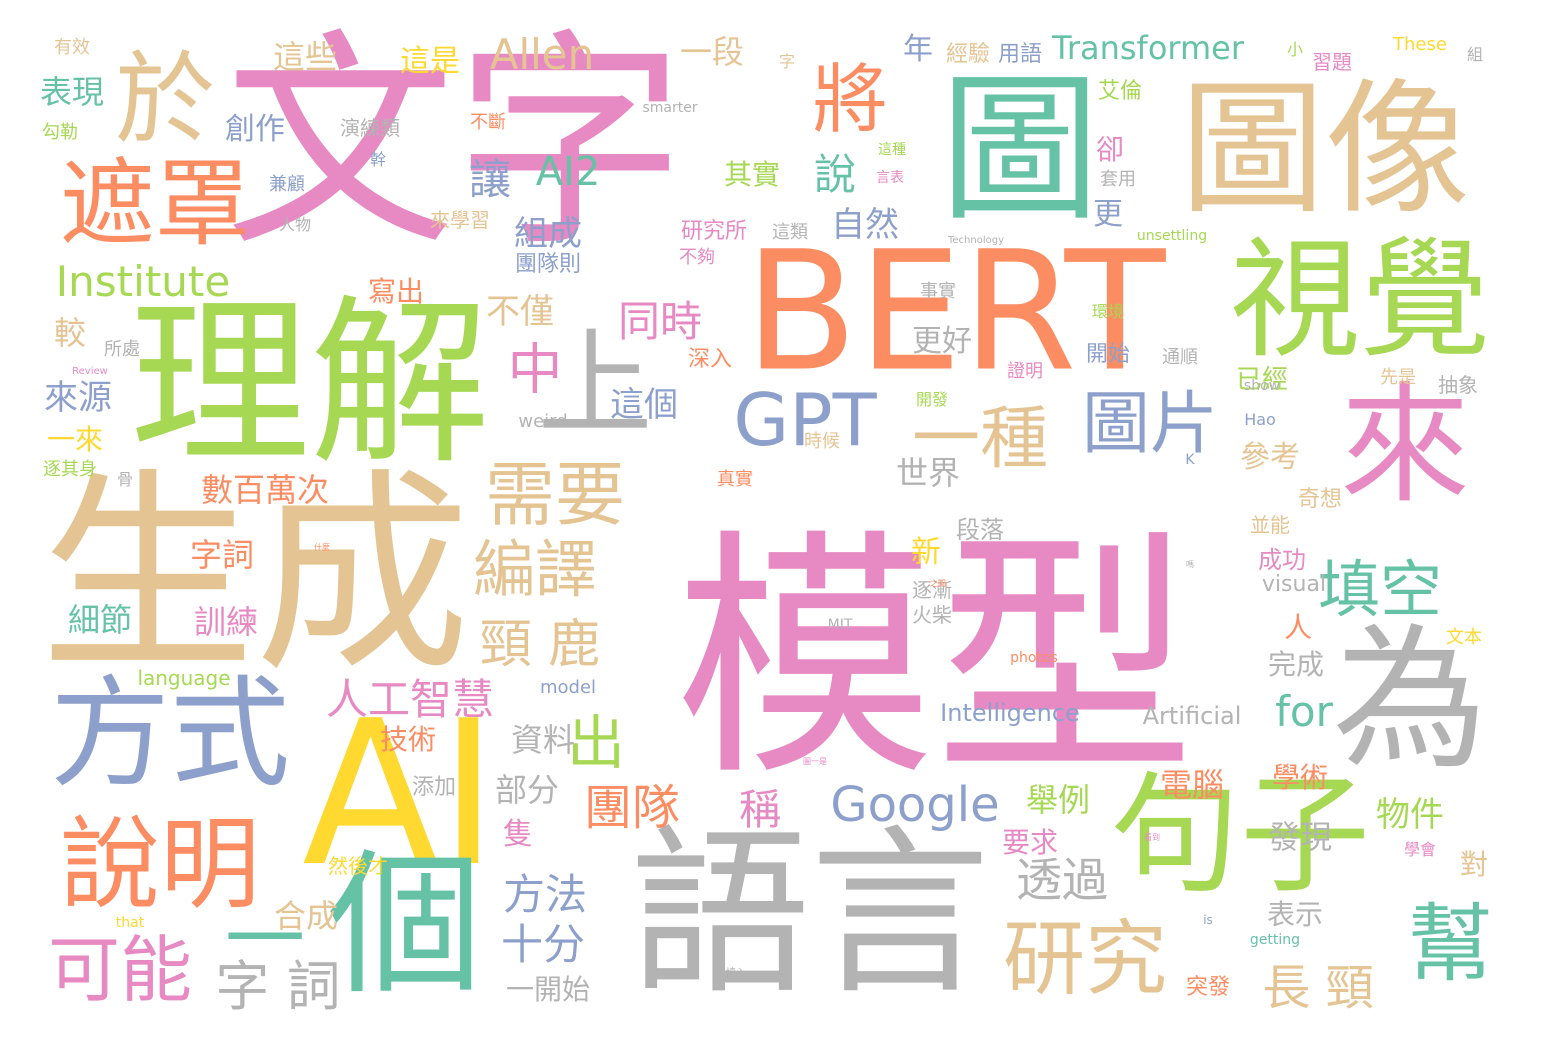 The width and height of the screenshot is (1548, 1052). I want to click on word: 真實, so click(735, 479).